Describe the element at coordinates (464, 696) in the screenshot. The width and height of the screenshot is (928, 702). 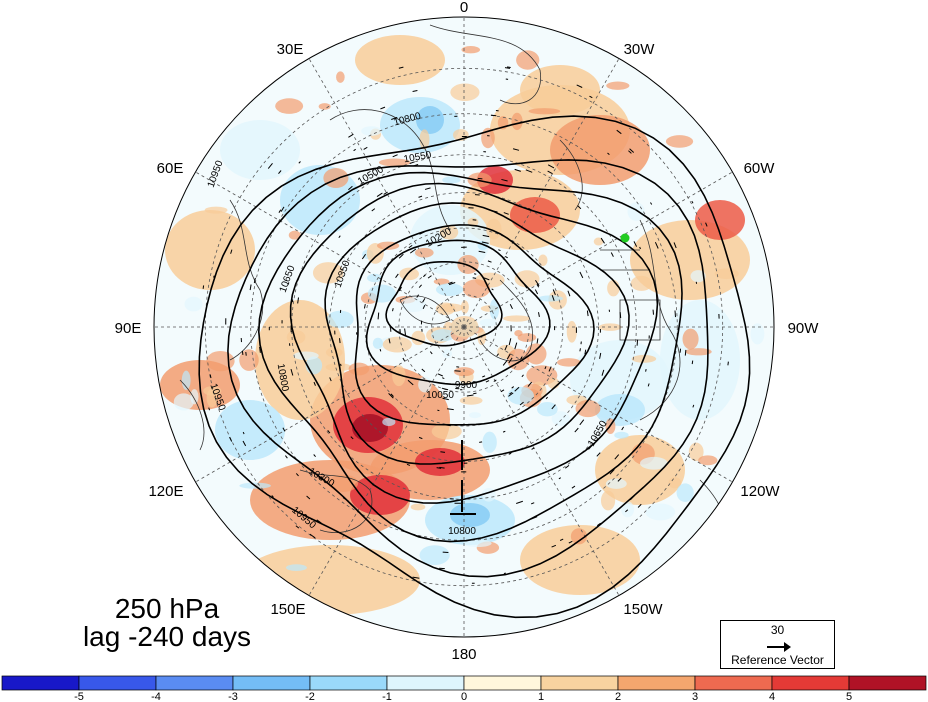
I see `colorbar-tick-label: 0` at that location.